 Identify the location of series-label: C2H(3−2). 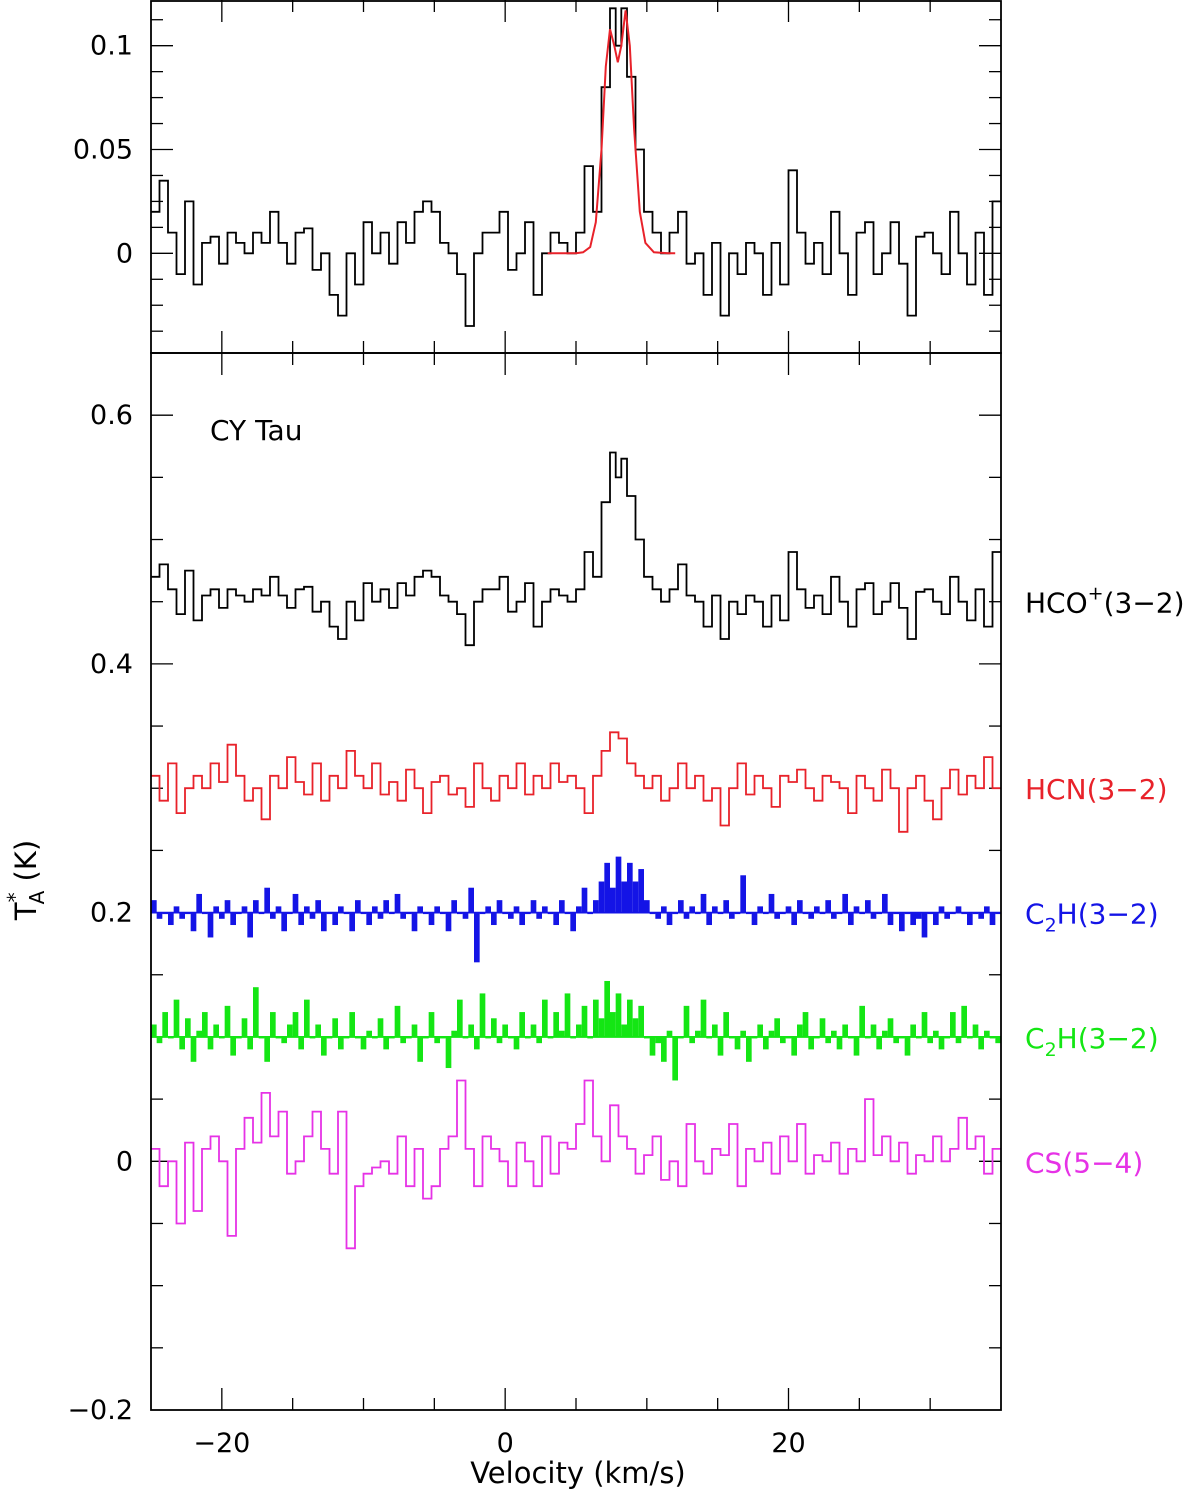
(1092, 917).